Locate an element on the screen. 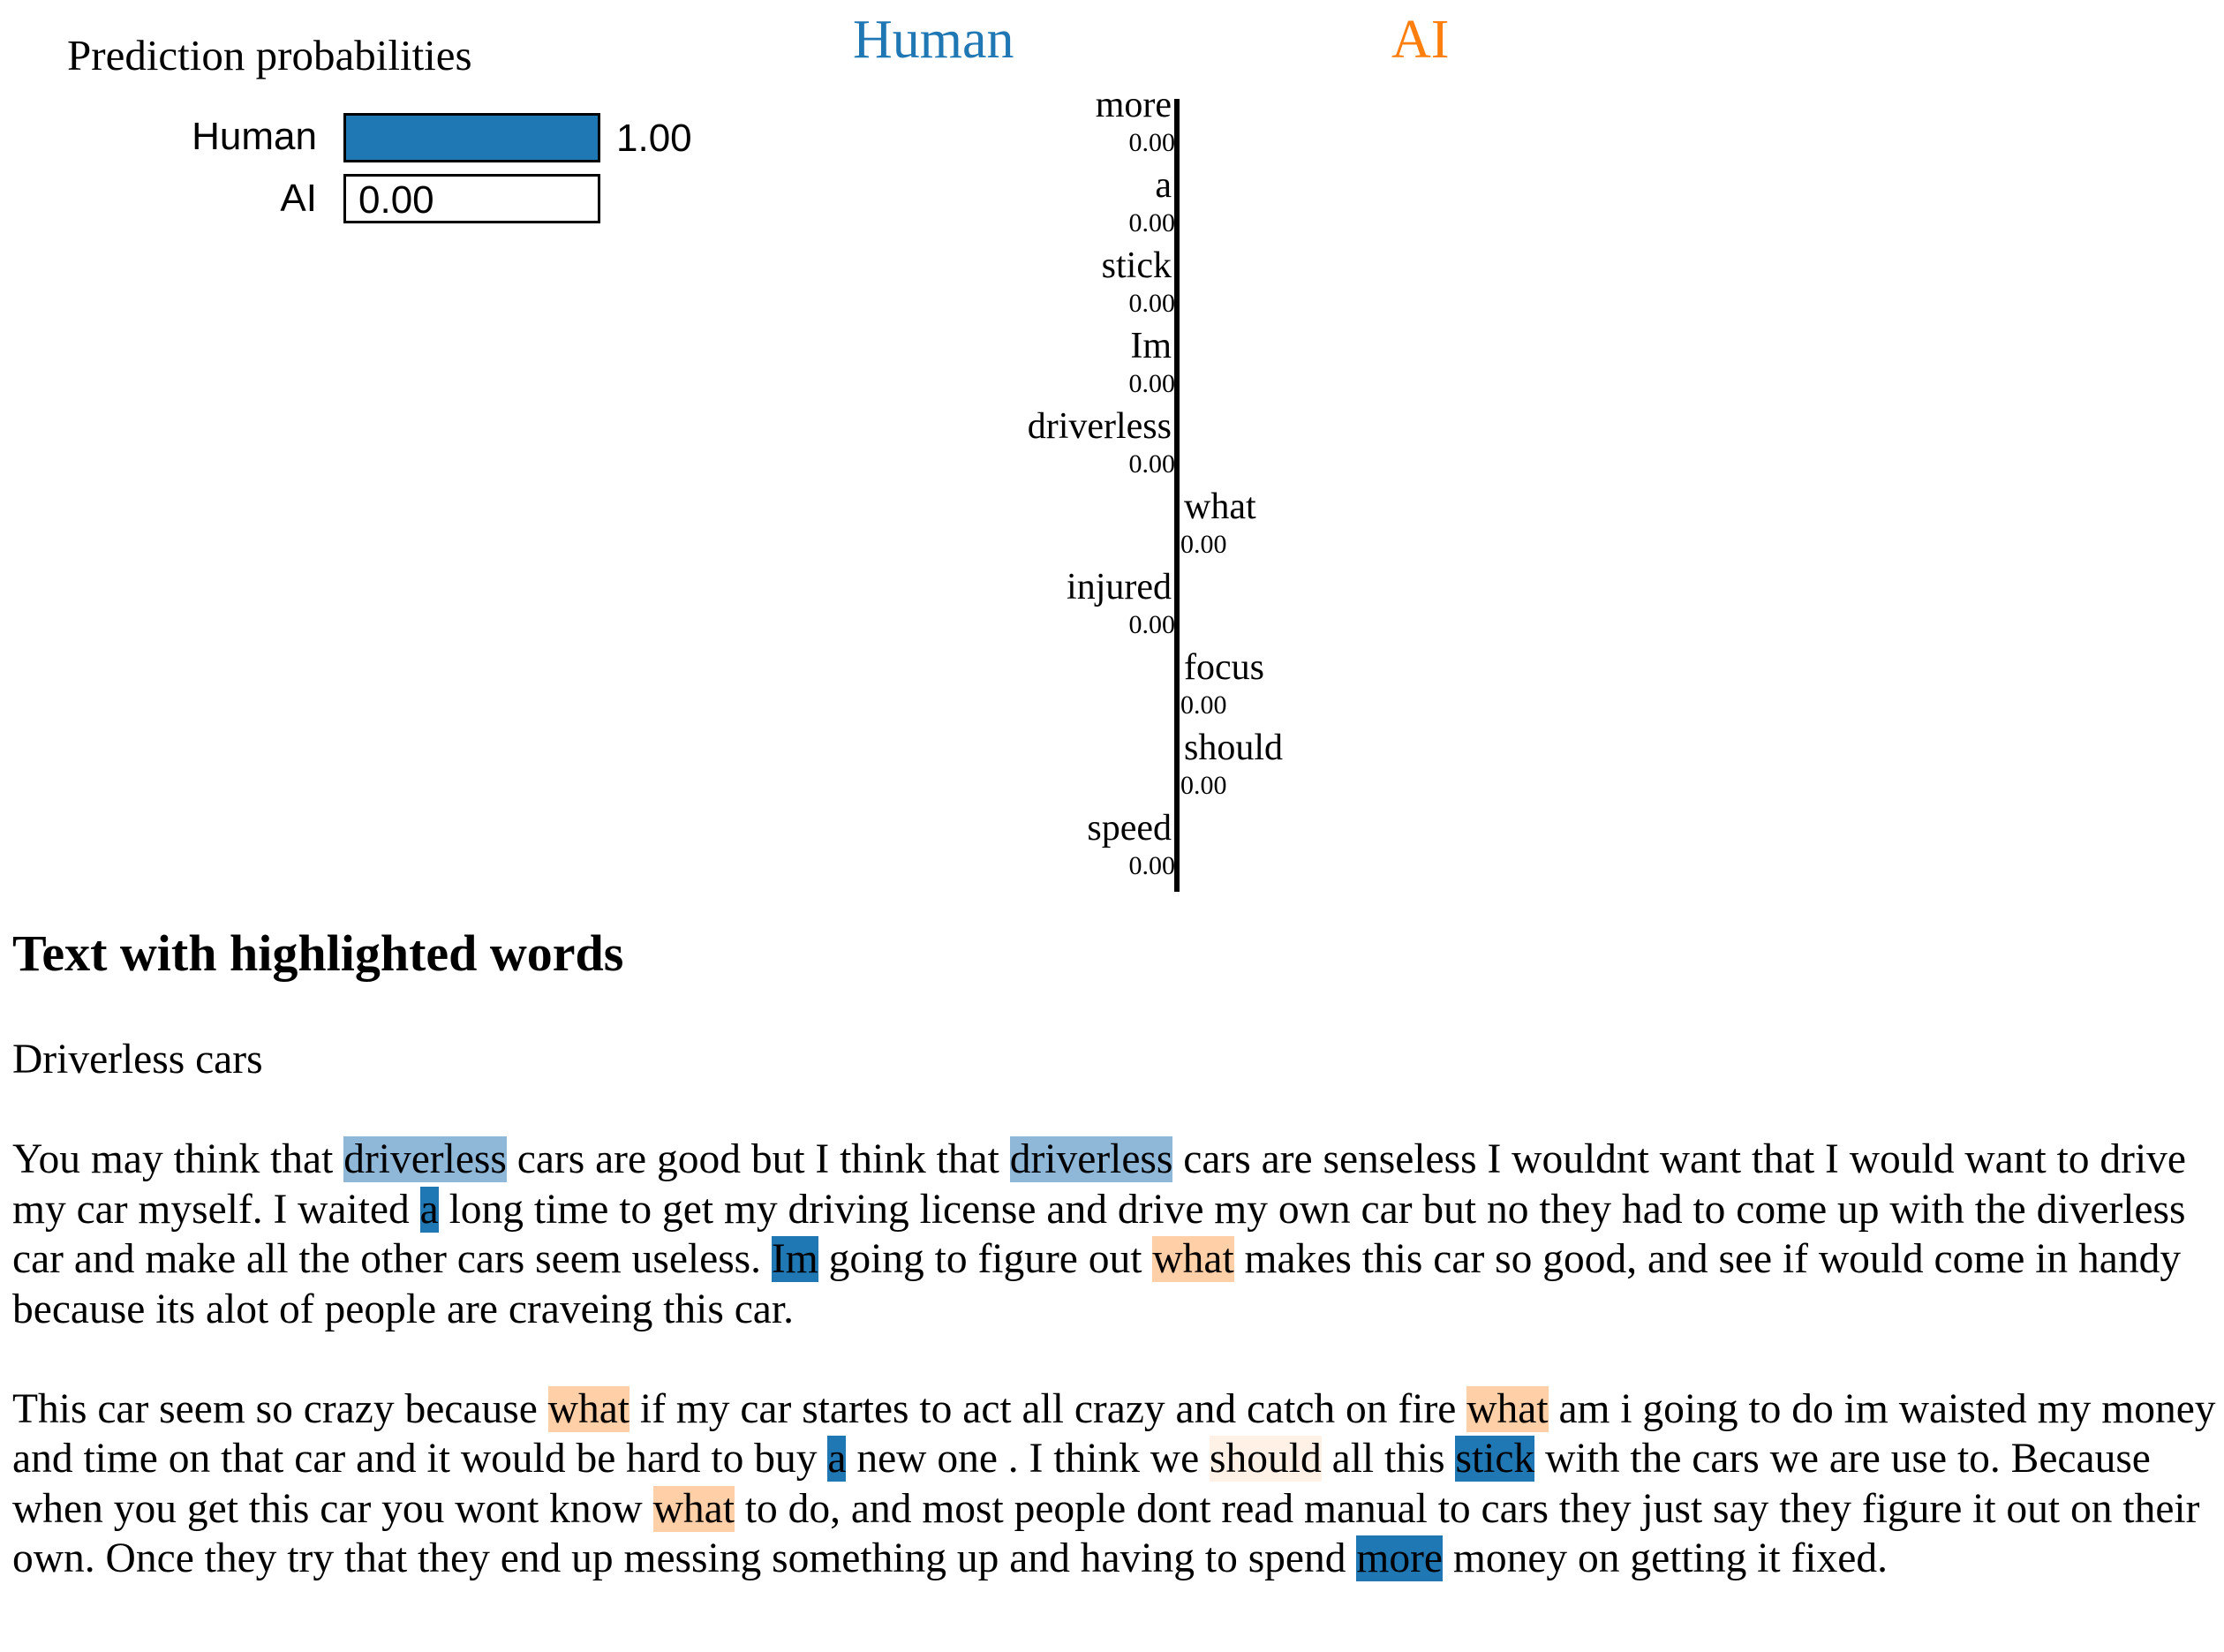 The width and height of the screenshot is (2224, 1652). word-label-what: what is located at coordinates (1220, 507).